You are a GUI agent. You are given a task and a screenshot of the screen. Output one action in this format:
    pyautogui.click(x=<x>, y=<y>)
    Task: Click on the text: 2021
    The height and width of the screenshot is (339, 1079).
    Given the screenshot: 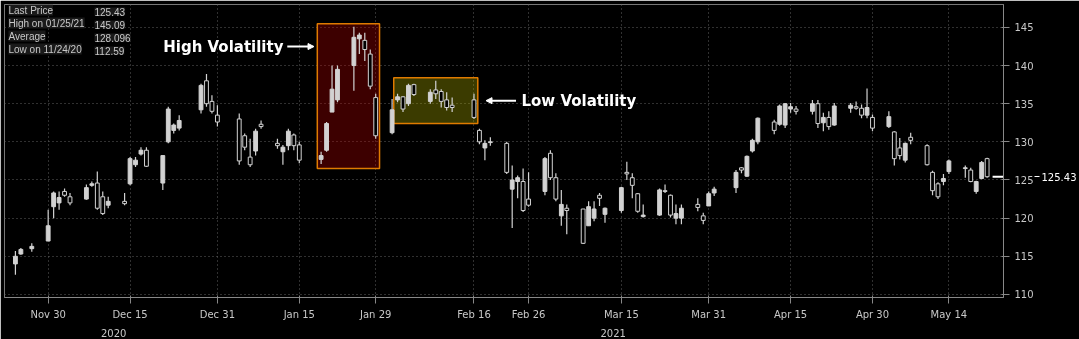 What is the action you would take?
    pyautogui.click(x=613, y=333)
    